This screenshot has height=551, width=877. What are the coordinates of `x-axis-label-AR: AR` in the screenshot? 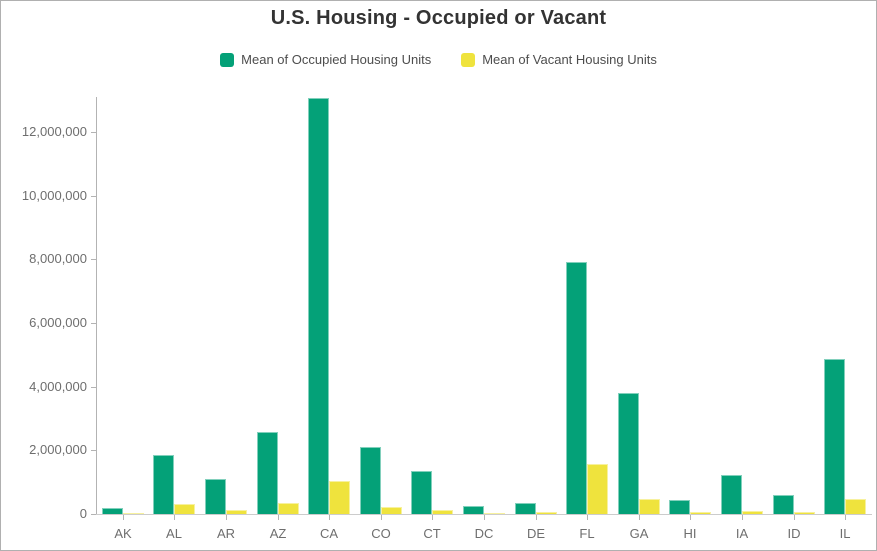 It's located at (226, 533).